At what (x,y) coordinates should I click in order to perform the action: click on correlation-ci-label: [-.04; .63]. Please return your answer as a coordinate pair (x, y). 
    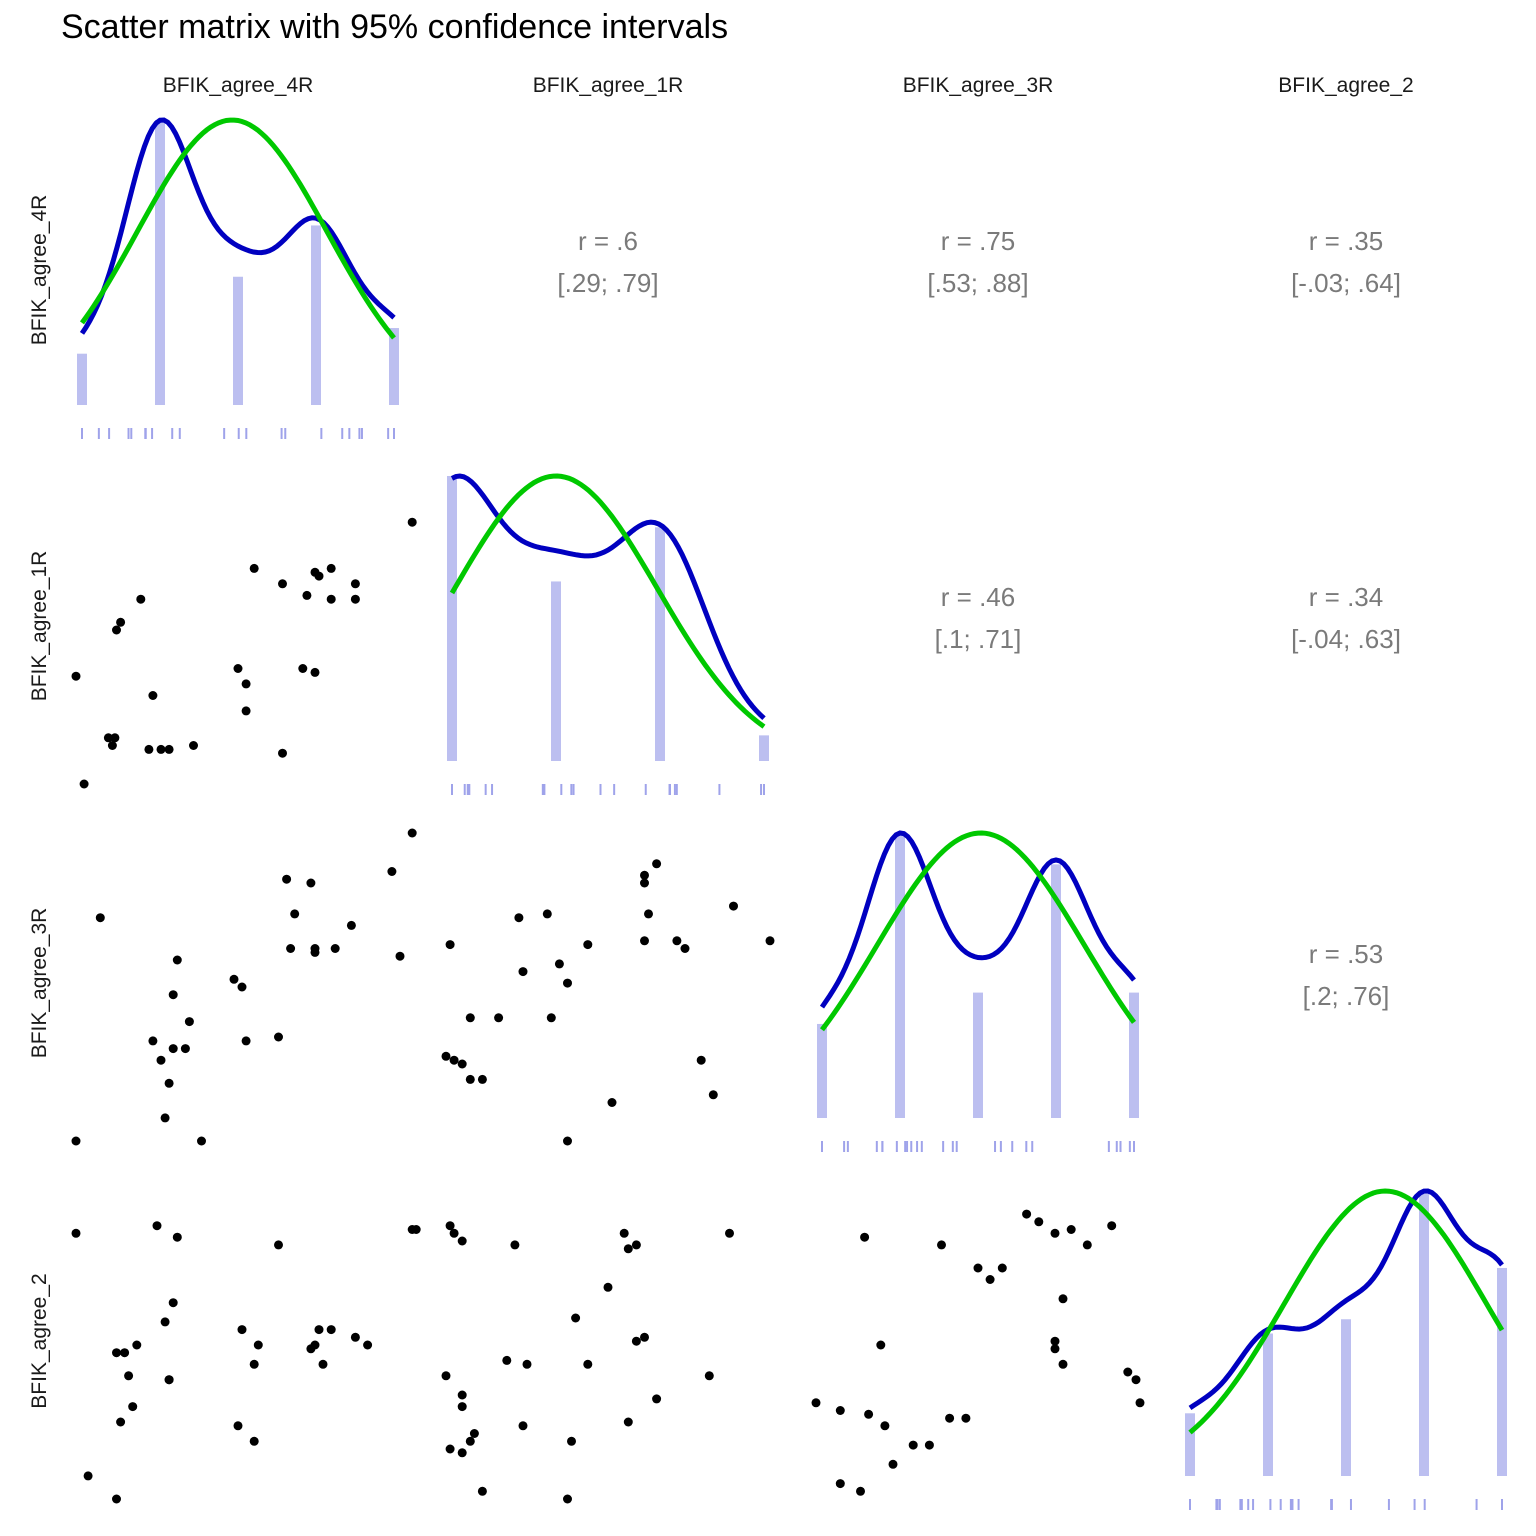
    Looking at the image, I should click on (1346, 639).